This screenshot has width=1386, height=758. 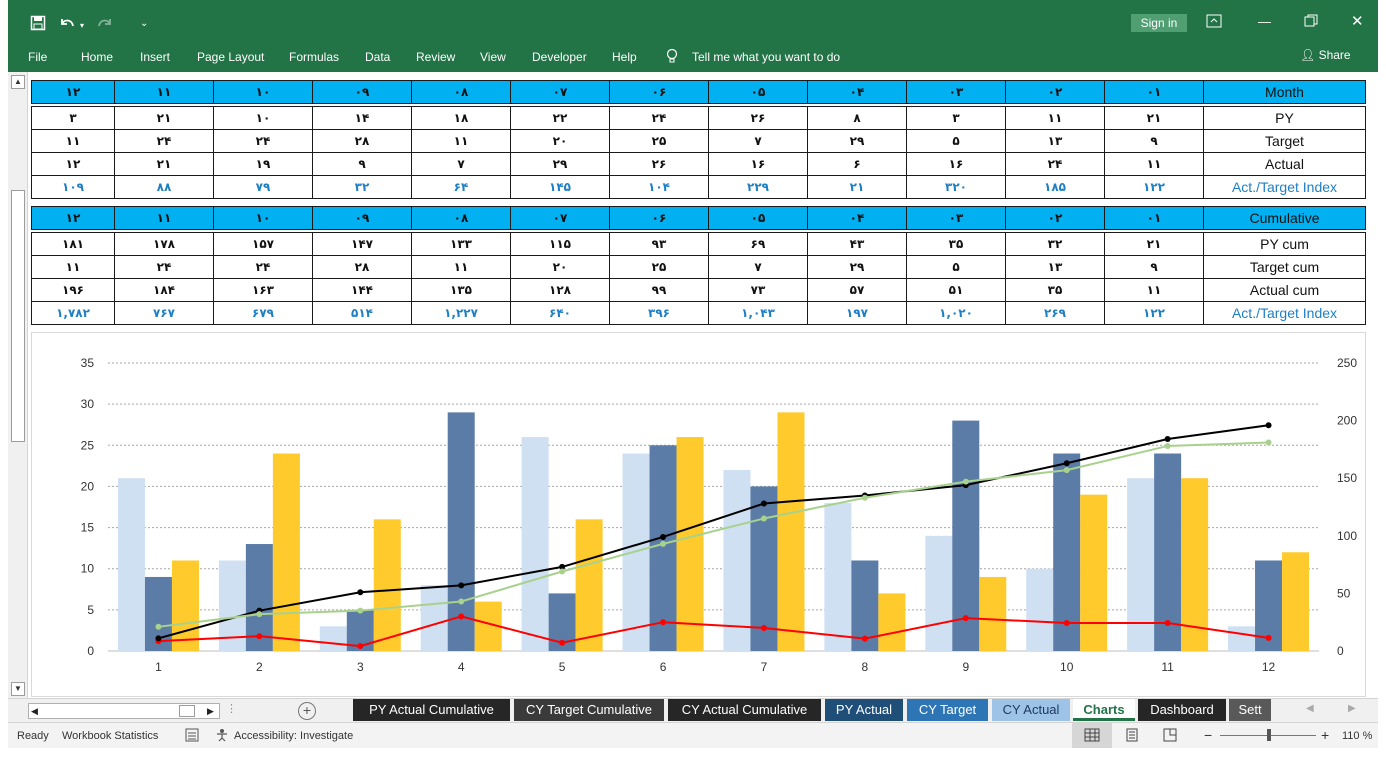 I want to click on menu-formulas: Formulas, so click(x=314, y=57).